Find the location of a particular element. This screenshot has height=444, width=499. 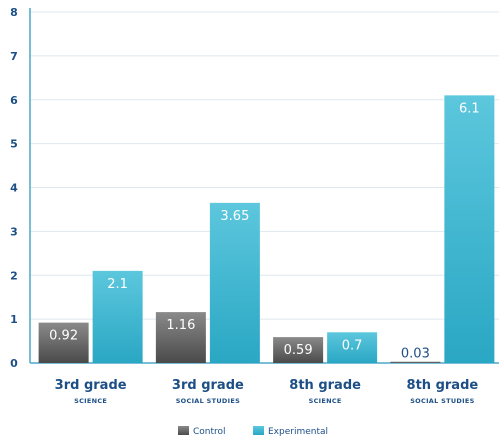

data-label-experimental-2: 0.7 is located at coordinates (352, 345).